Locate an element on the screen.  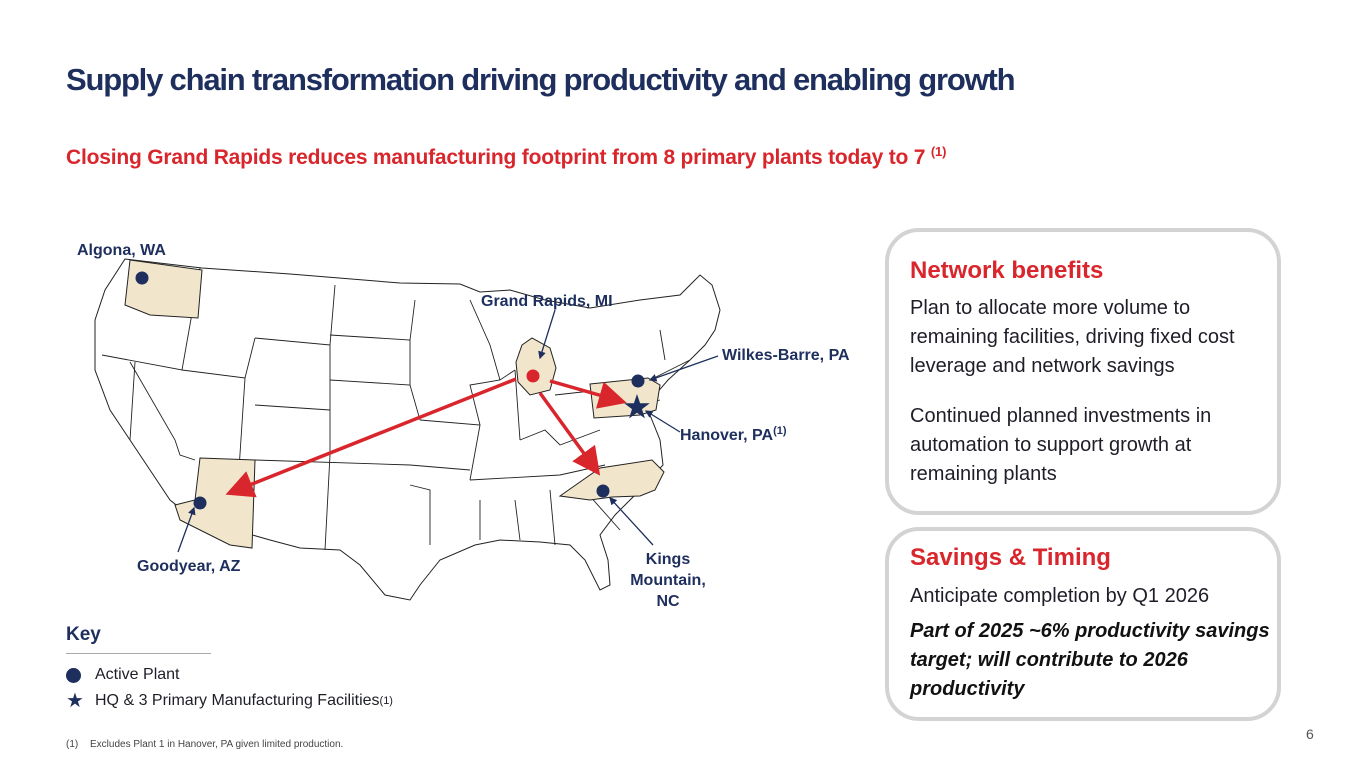
active-plant-dot-icon is located at coordinates (73, 675).